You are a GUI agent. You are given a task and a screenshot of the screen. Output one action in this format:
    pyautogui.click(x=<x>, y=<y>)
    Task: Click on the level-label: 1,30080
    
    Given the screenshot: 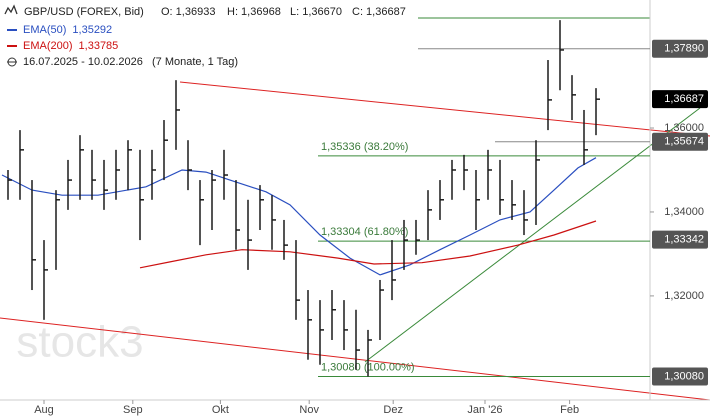 What is the action you would take?
    pyautogui.click(x=684, y=376)
    